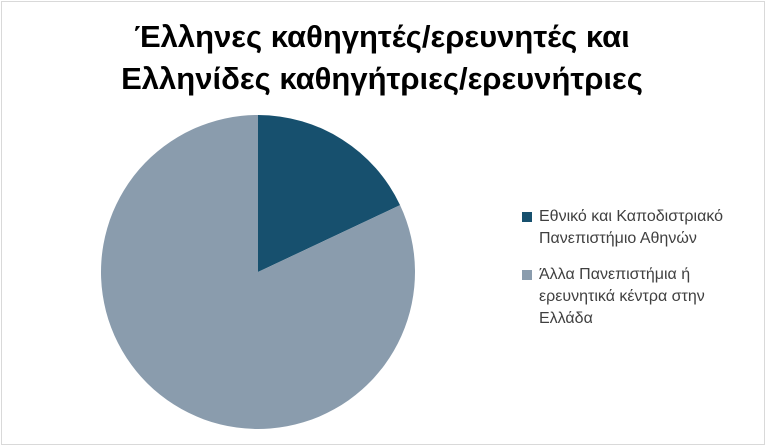 Image resolution: width=768 pixels, height=448 pixels. Describe the element at coordinates (382, 78) in the screenshot. I see `chart-title-line-2: Ελληνίδες καθηγήτριες/ερευνήτριες` at that location.